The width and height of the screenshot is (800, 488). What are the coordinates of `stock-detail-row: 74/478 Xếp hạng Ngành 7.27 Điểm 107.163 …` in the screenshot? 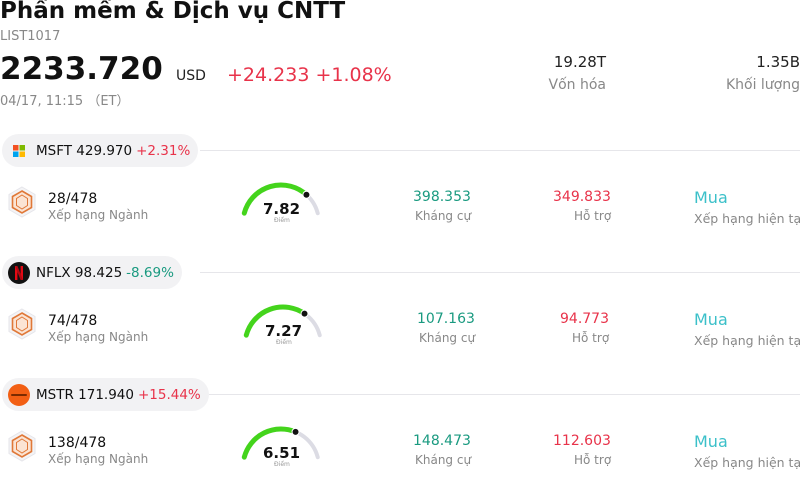 It's located at (400, 332).